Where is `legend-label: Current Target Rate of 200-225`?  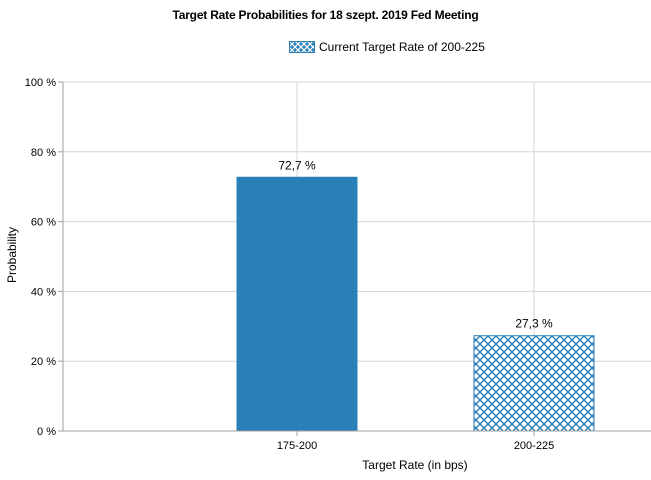
legend-label: Current Target Rate of 200-225 is located at coordinates (402, 47).